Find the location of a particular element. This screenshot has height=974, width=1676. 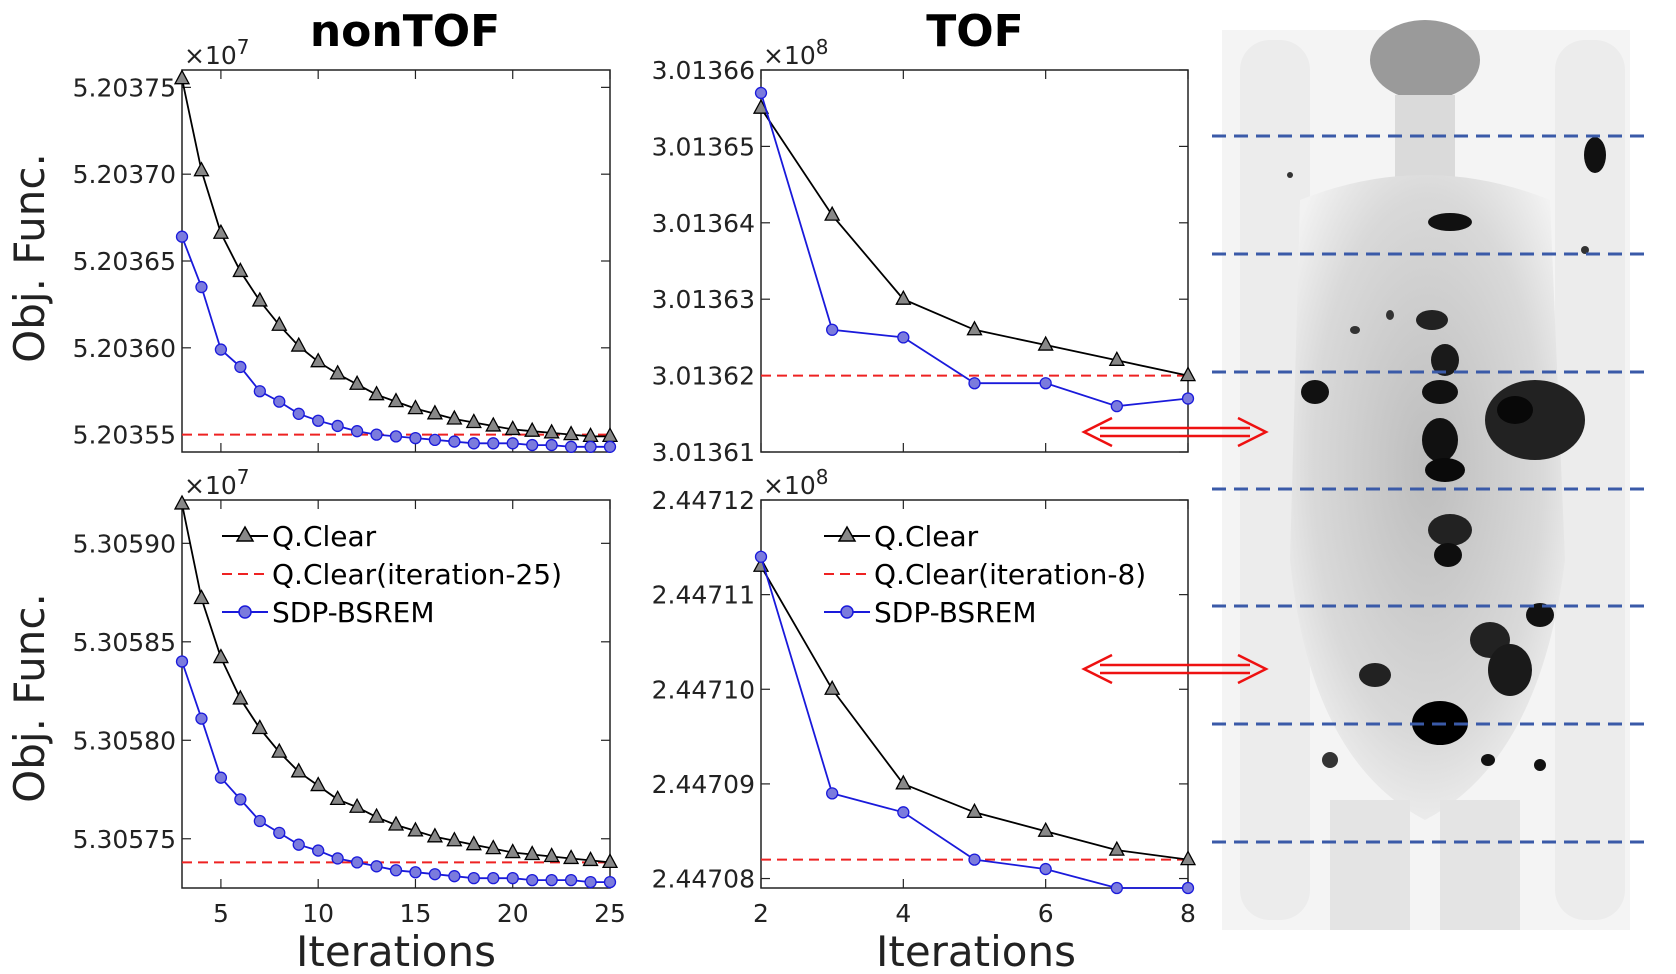

y-tick-label: 2.44711 is located at coordinates (703, 595).